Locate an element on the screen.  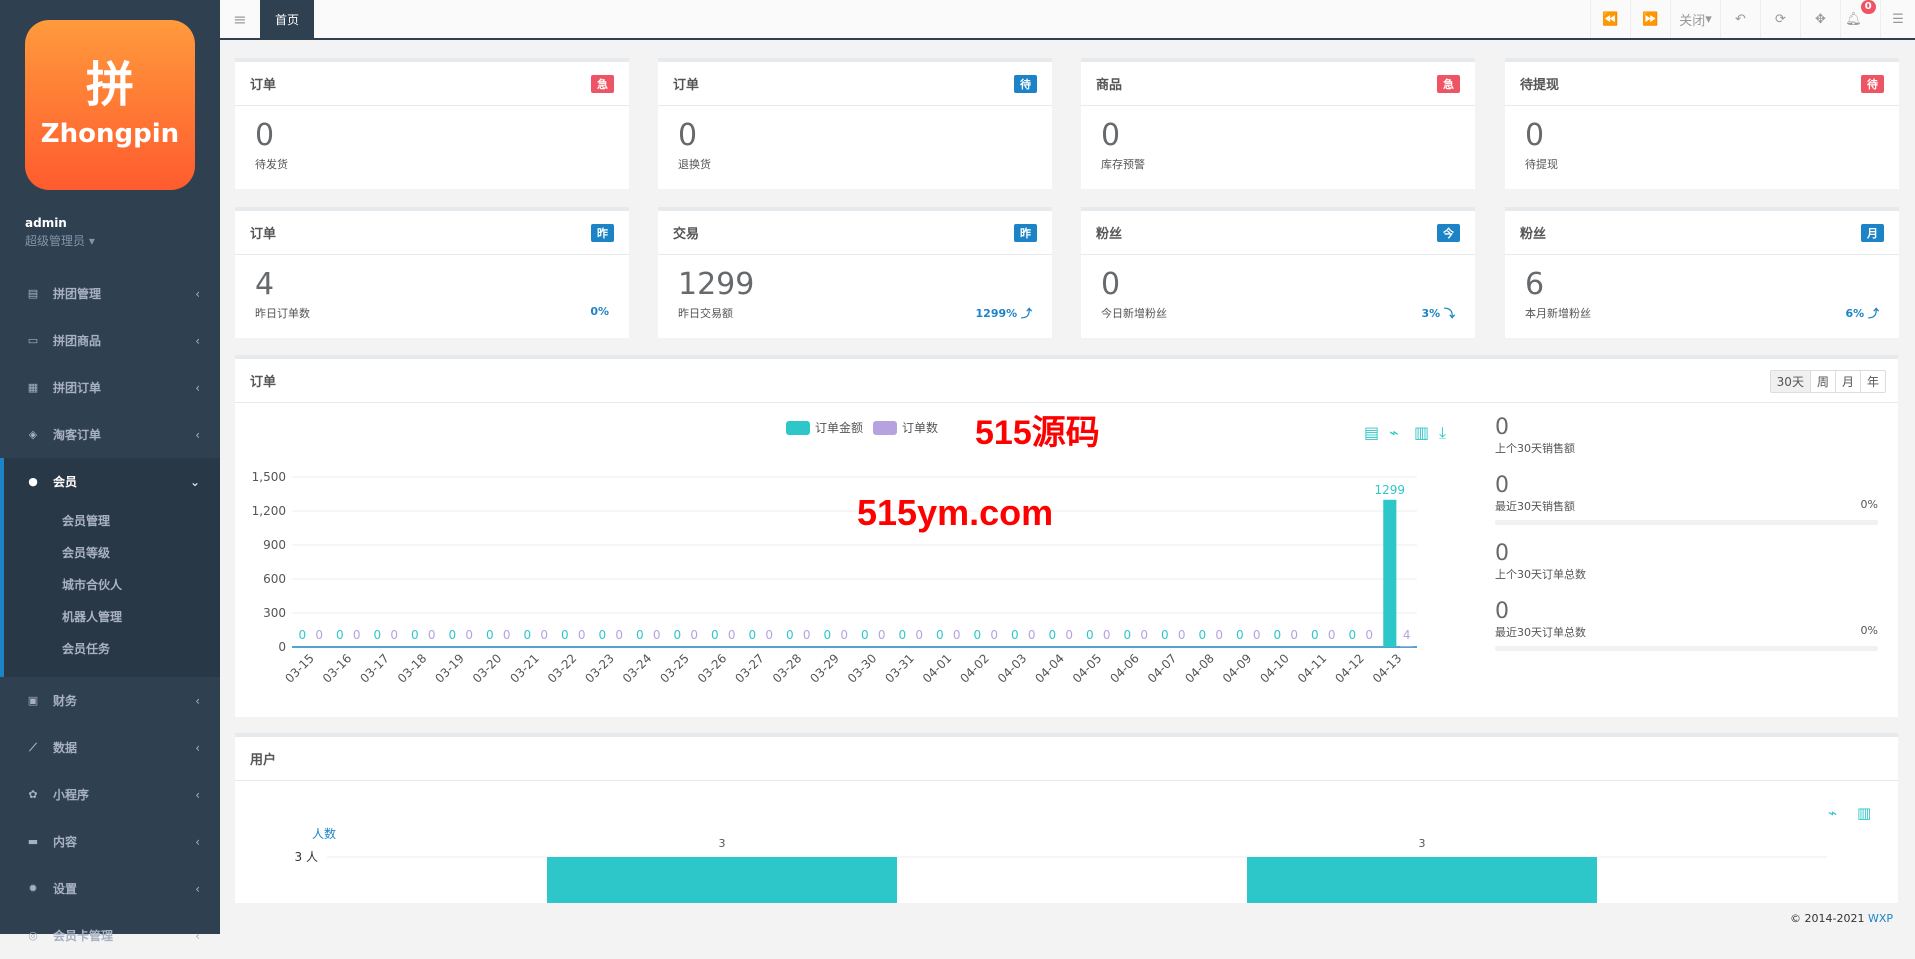
y-tick-label: 3 人 is located at coordinates (306, 857).